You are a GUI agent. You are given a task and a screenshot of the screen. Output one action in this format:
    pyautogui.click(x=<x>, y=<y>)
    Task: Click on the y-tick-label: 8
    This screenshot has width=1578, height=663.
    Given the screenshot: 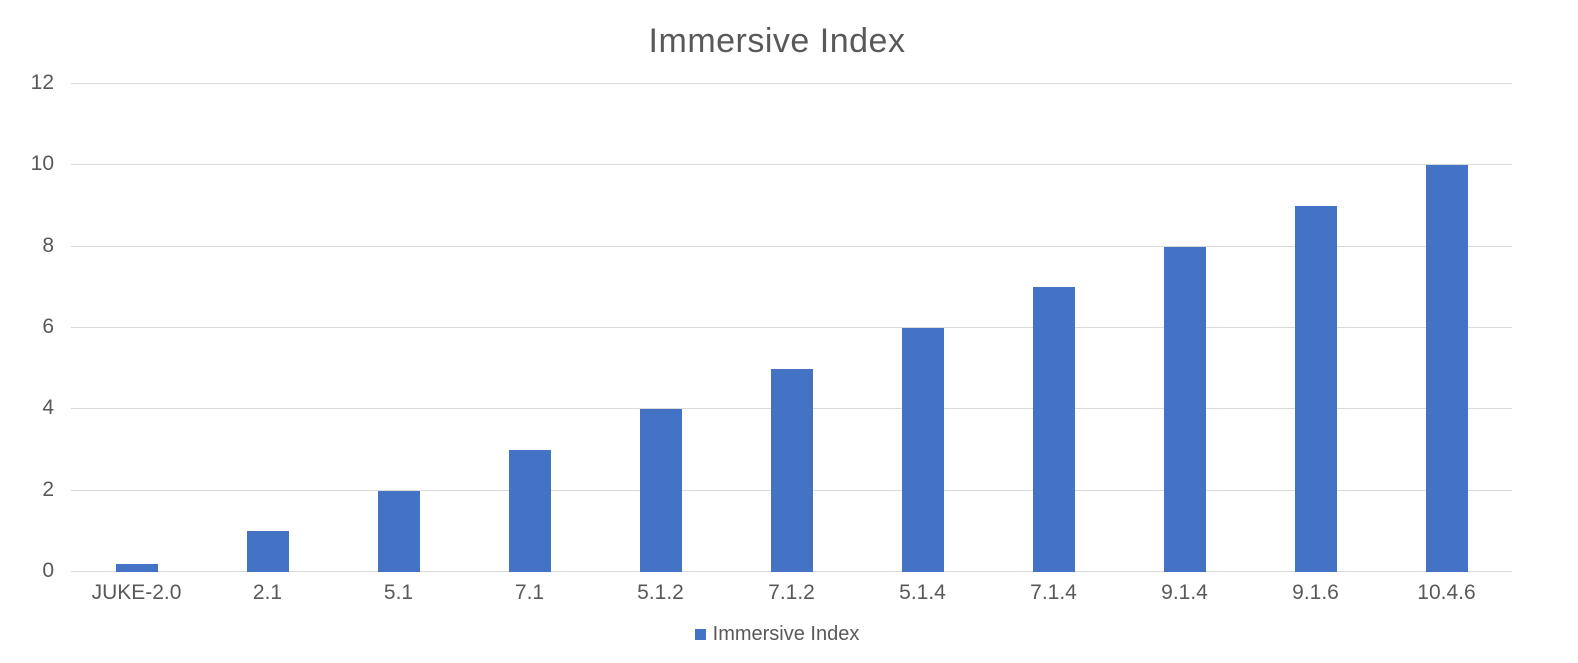 What is the action you would take?
    pyautogui.click(x=48, y=245)
    